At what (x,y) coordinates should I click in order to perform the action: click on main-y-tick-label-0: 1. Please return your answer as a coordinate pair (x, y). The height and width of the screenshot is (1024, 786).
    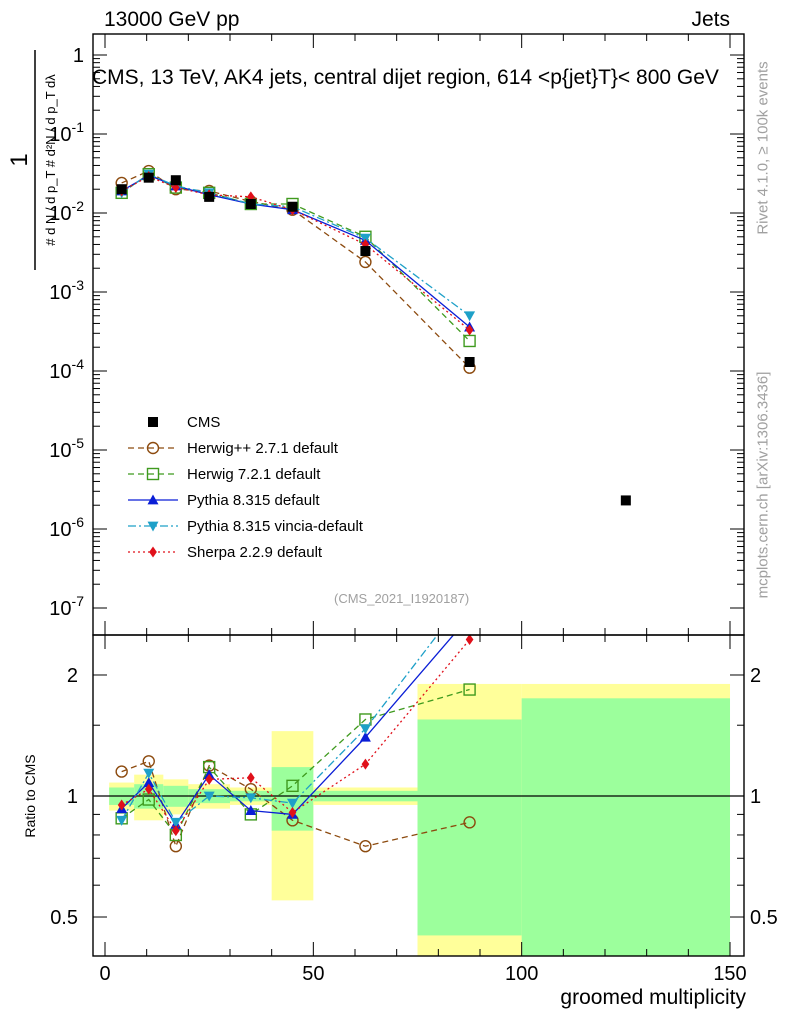
    Looking at the image, I should click on (78, 56).